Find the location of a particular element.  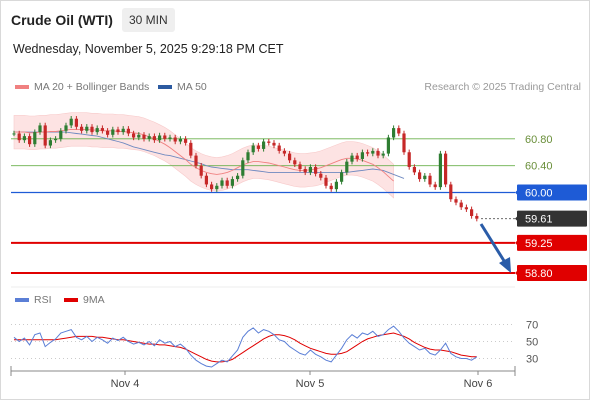

forecast-arrow-shaft is located at coordinates (493, 244).